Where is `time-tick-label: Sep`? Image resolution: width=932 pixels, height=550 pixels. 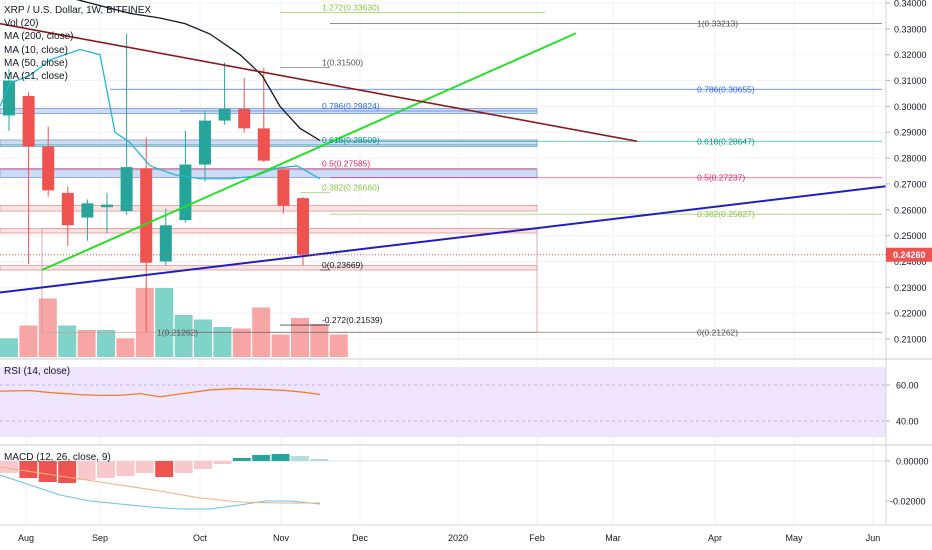 time-tick-label: Sep is located at coordinates (100, 538).